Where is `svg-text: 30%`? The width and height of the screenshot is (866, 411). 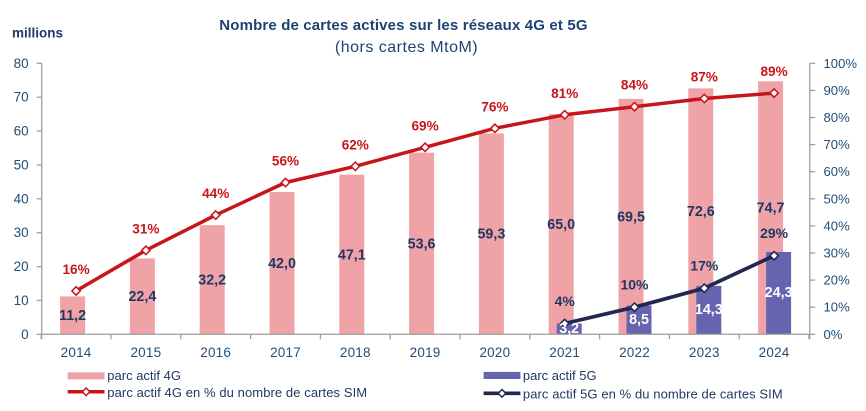 svg-text: 30% is located at coordinates (837, 253).